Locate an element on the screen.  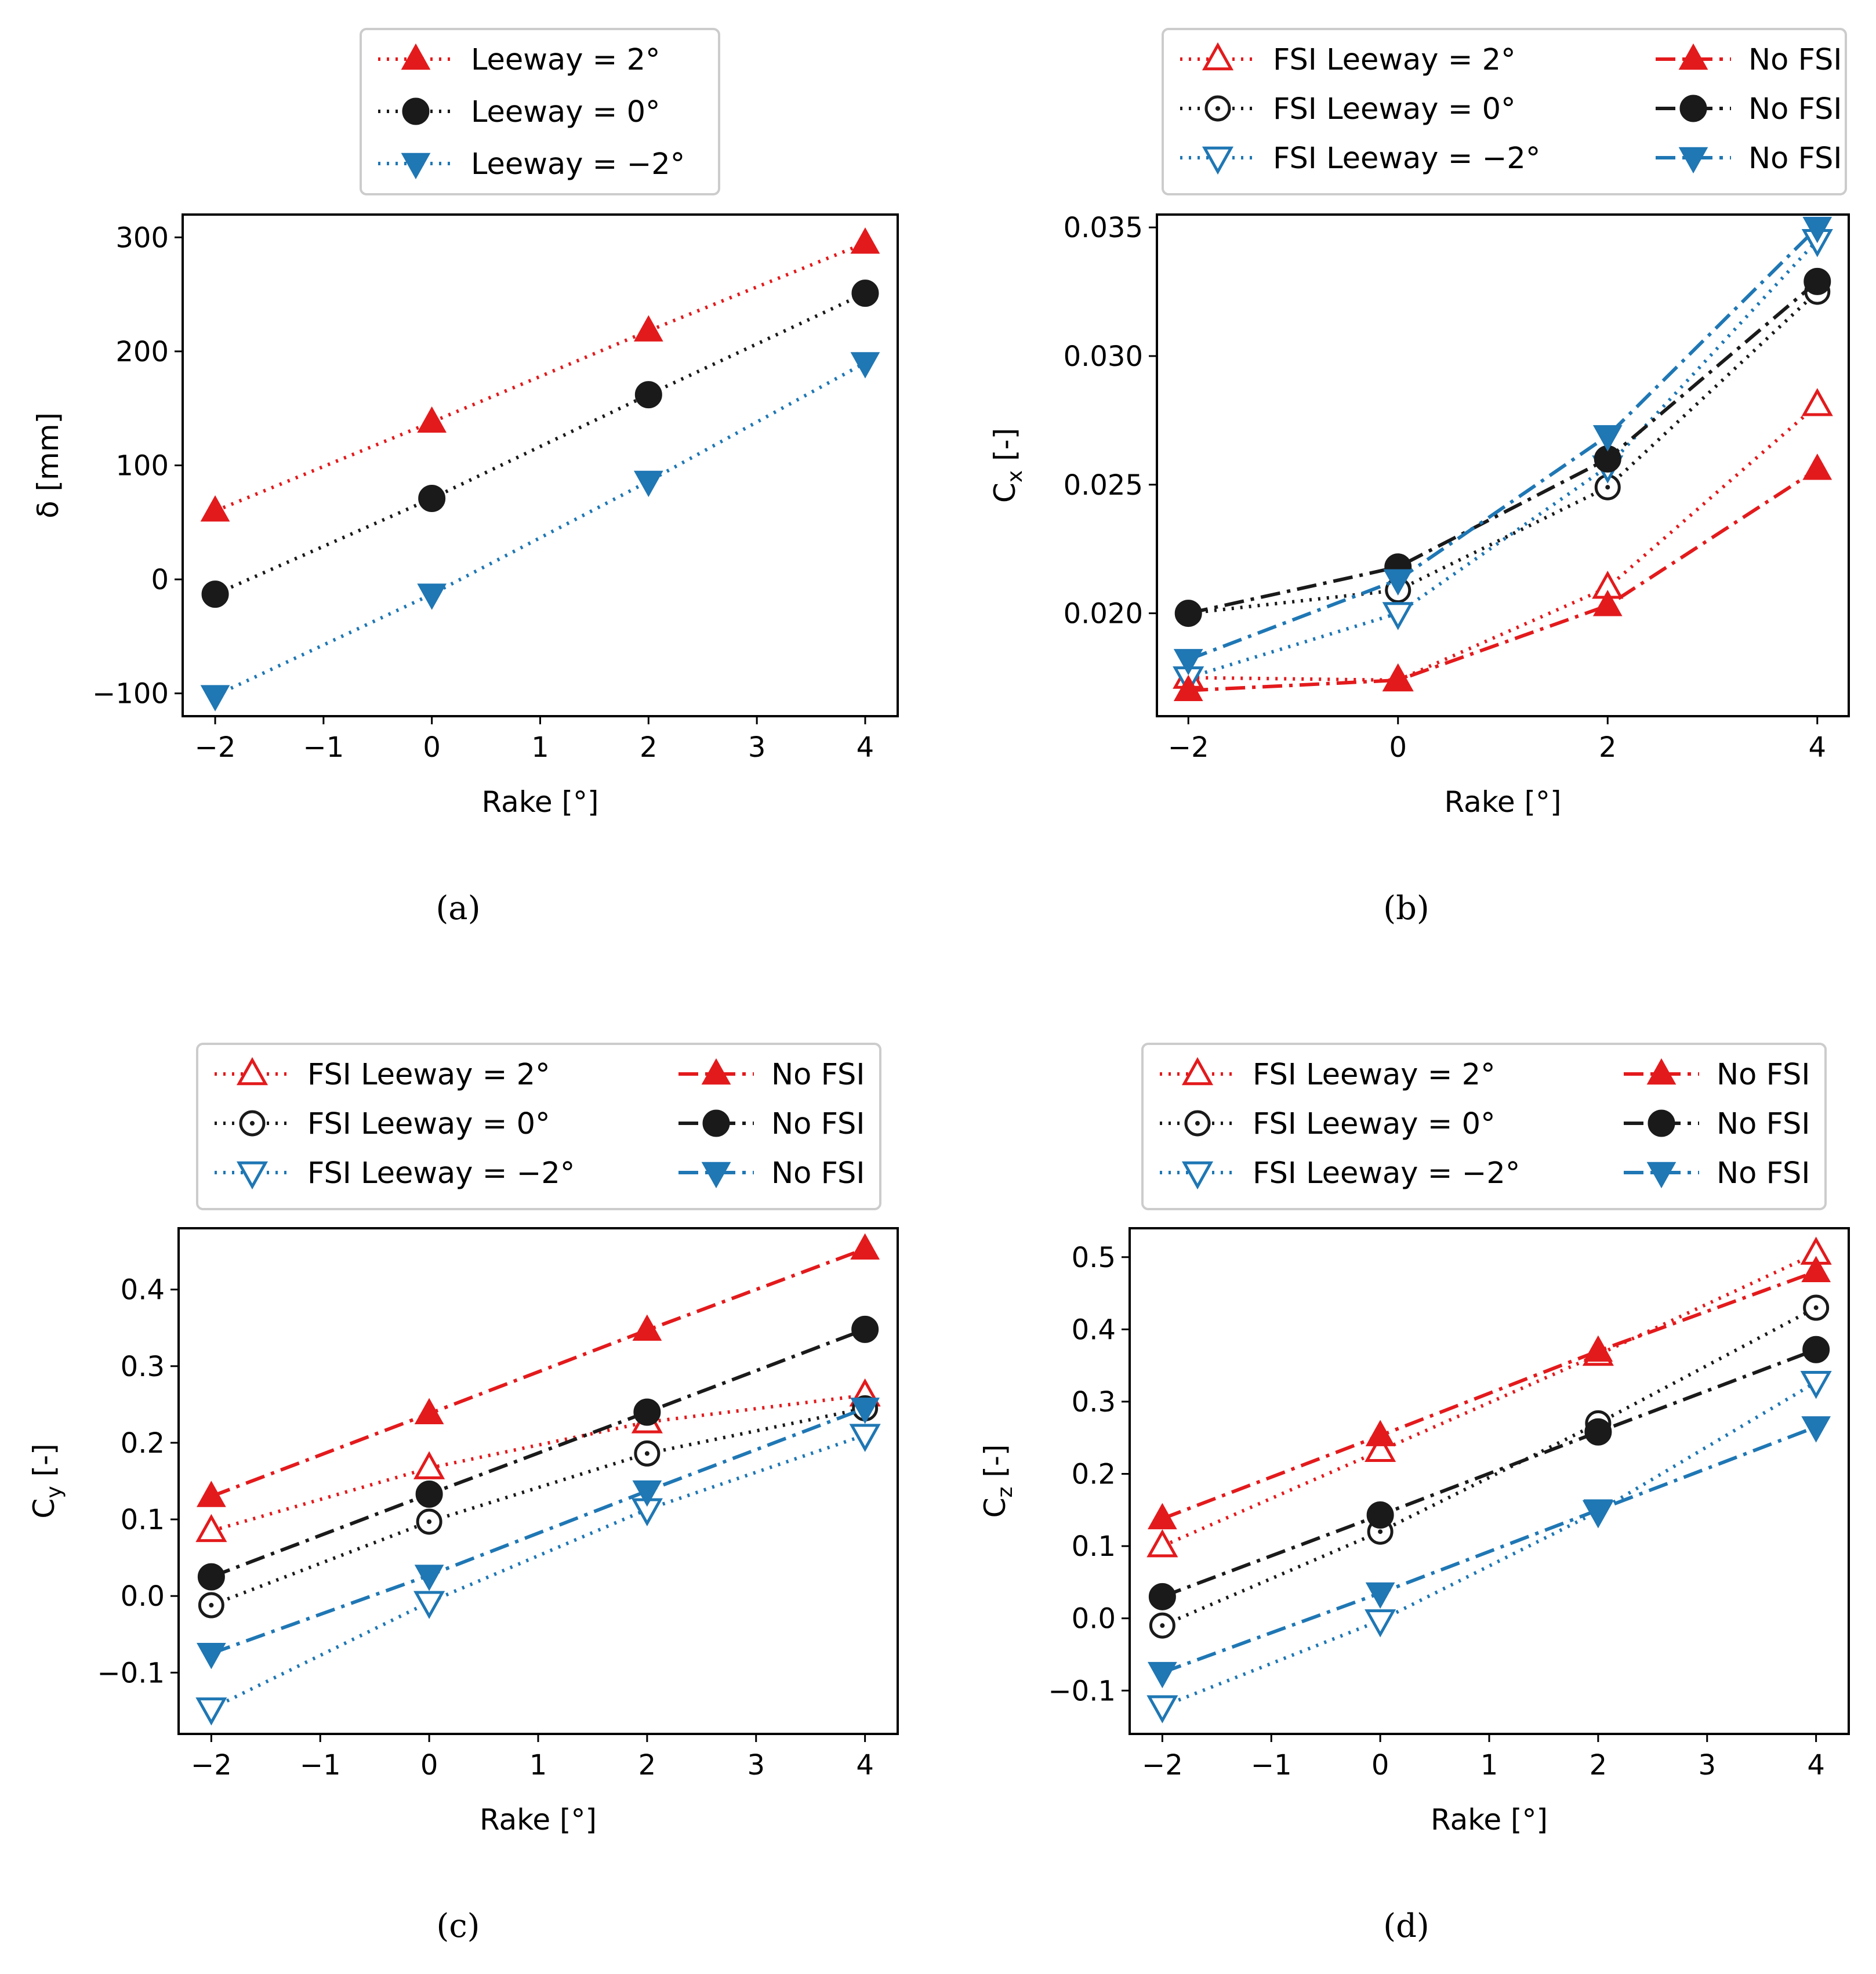
legend: Leeway = 2° Leeway = 0° Leeway = −2° is located at coordinates (540, 112).